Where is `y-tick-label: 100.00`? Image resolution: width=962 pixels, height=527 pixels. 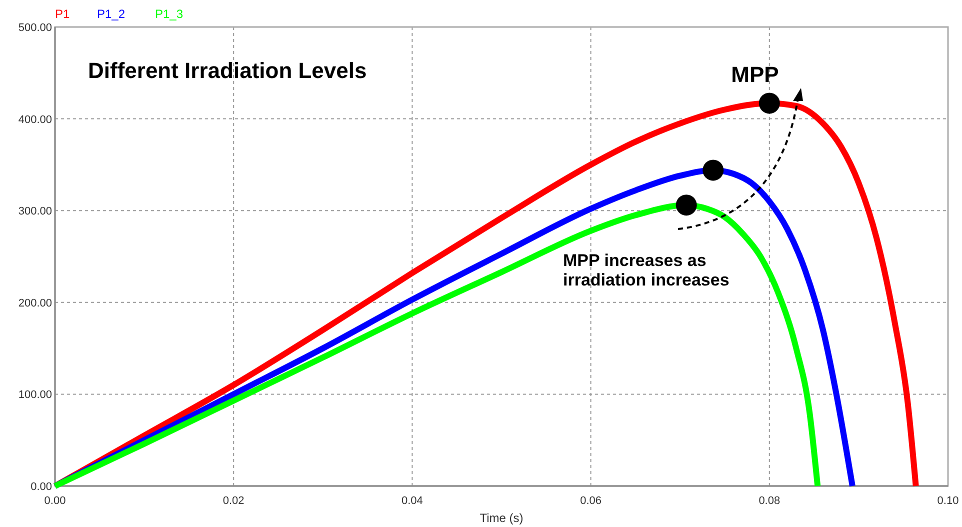 y-tick-label: 100.00 is located at coordinates (35, 395).